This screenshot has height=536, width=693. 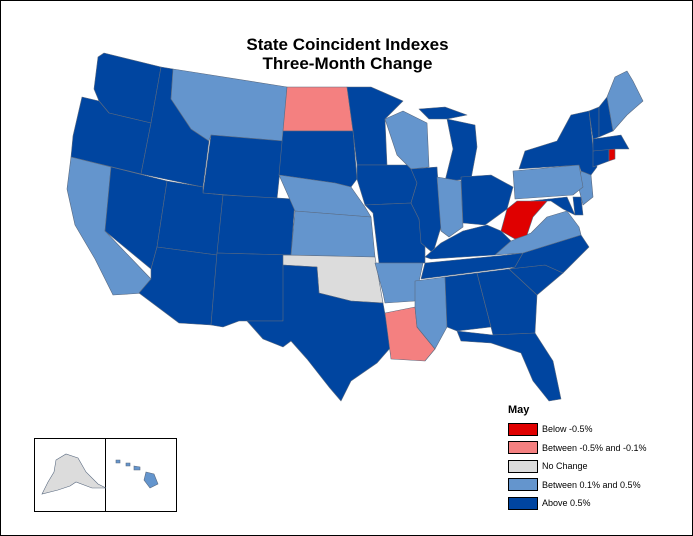 What do you see at coordinates (598, 503) in the screenshot?
I see `legend-item-above-0-5: Above 0.5%` at bounding box center [598, 503].